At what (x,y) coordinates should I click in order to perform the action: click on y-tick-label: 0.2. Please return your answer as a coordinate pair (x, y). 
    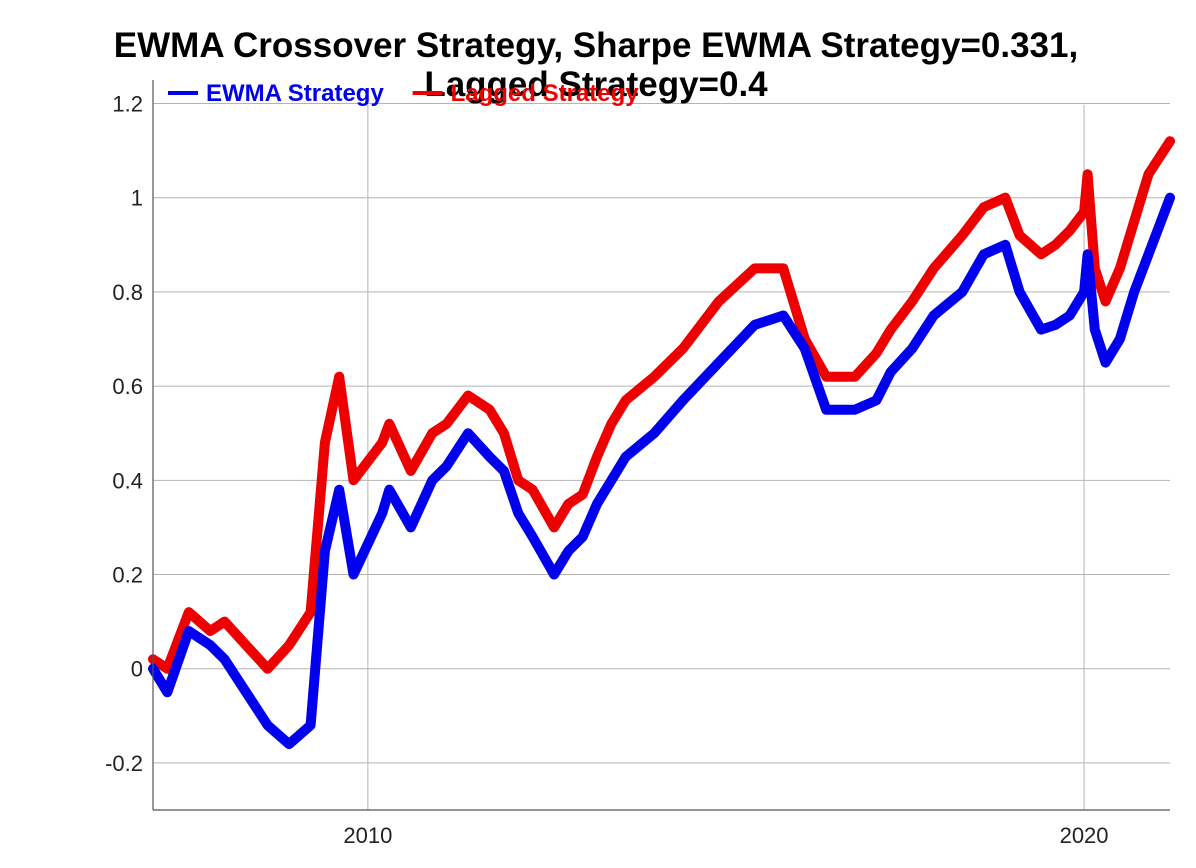
    Looking at the image, I should click on (127, 575).